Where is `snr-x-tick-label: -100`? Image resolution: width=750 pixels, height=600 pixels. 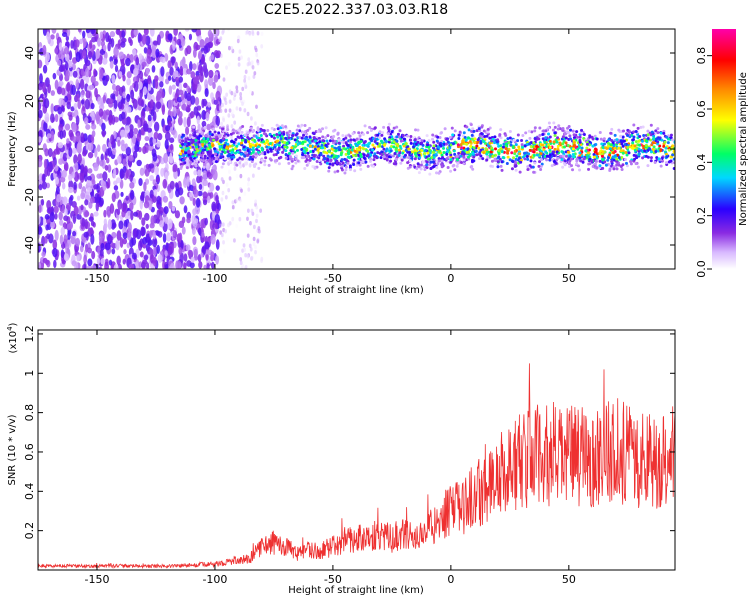
snr-x-tick-label: -100 is located at coordinates (214, 579).